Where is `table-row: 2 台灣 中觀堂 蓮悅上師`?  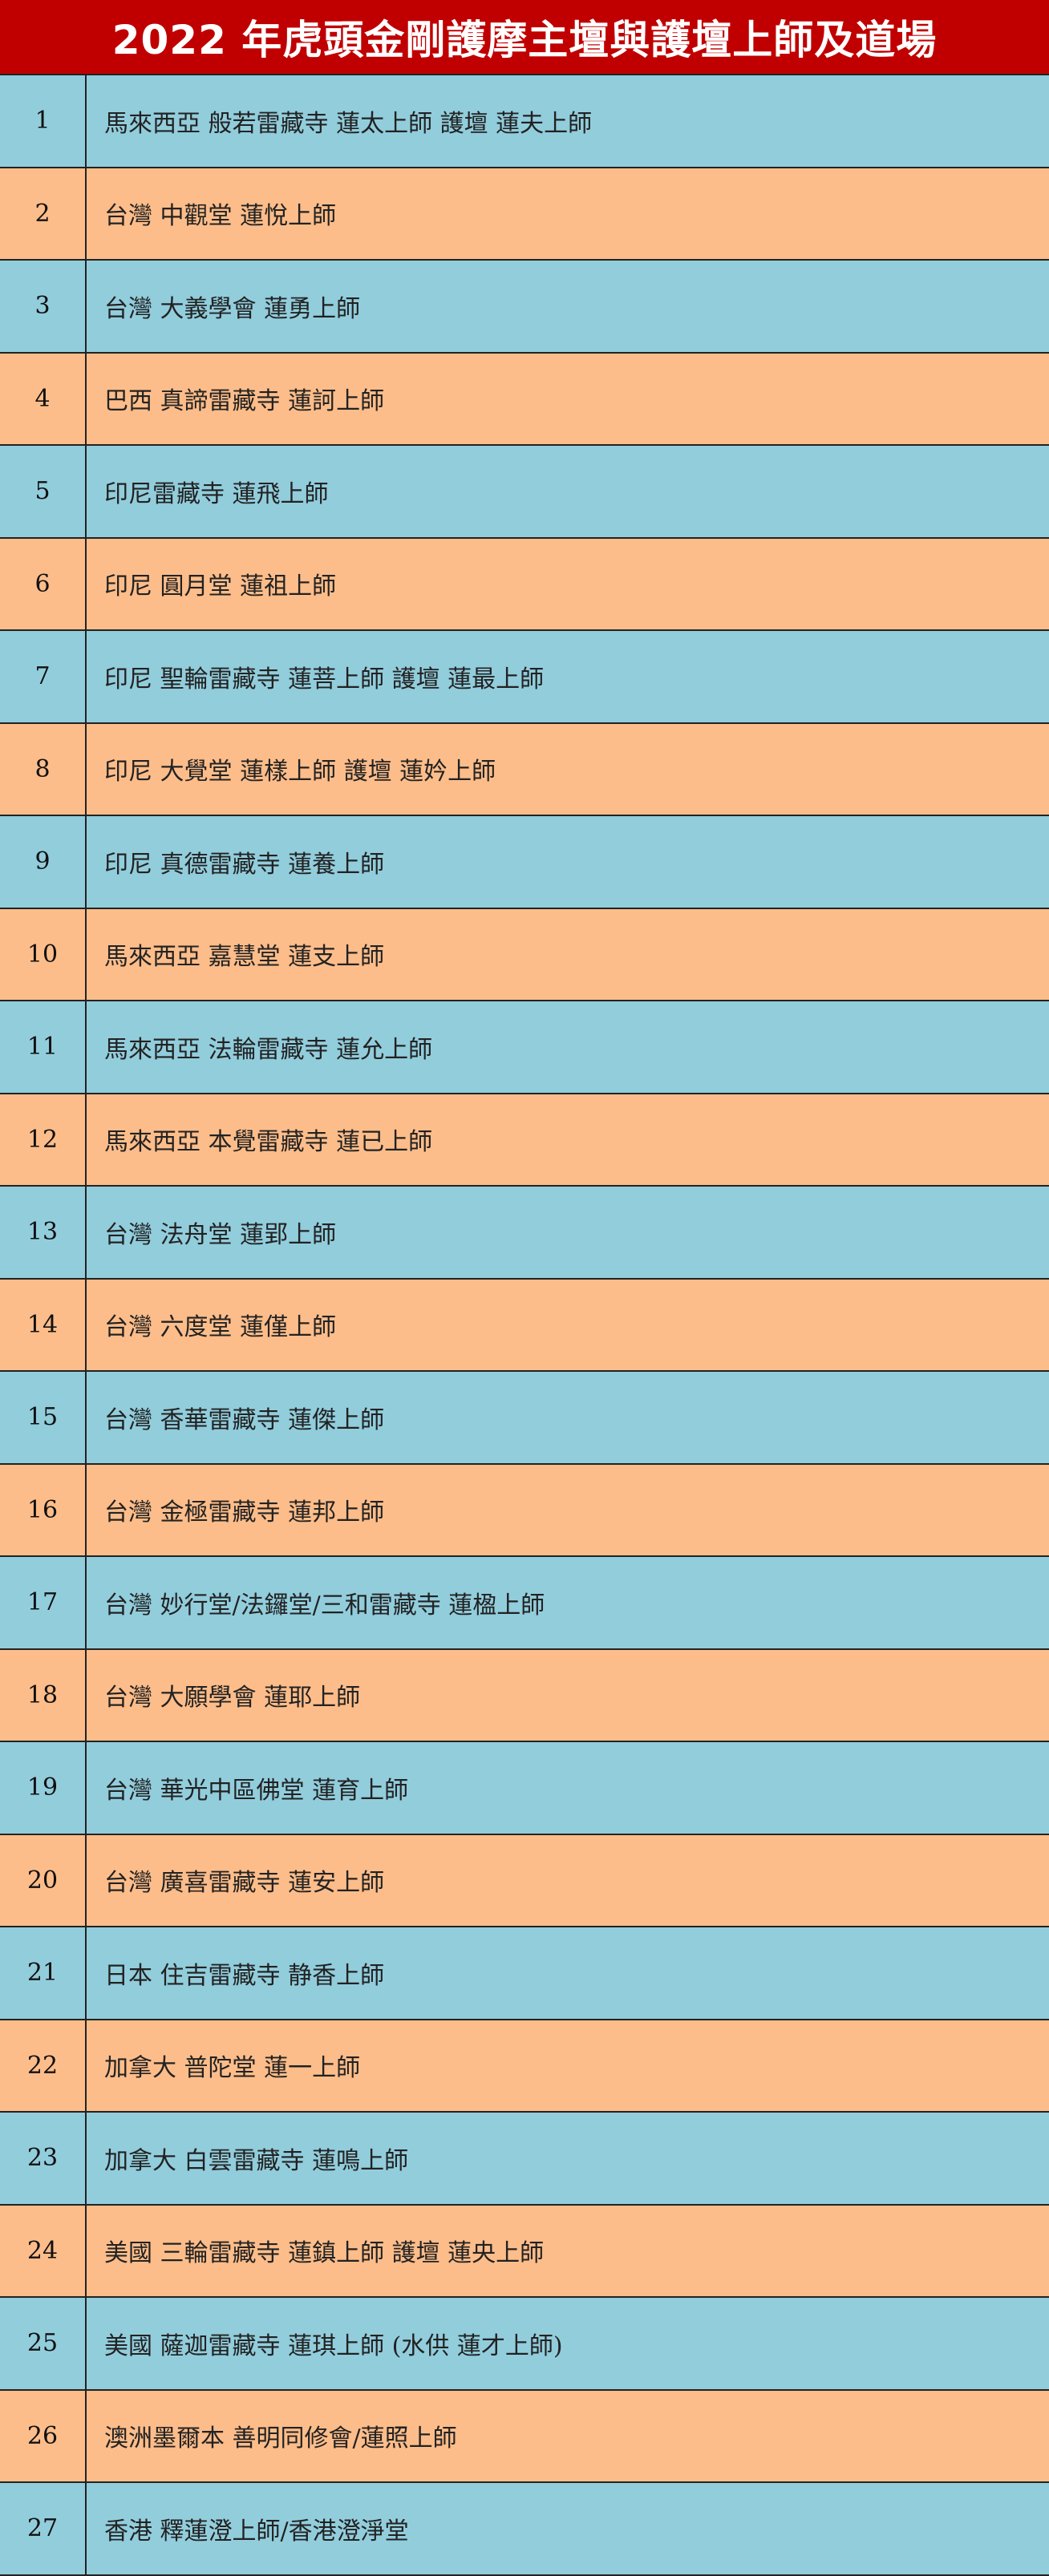 table-row: 2 台灣 中觀堂 蓮悅上師 is located at coordinates (524, 214).